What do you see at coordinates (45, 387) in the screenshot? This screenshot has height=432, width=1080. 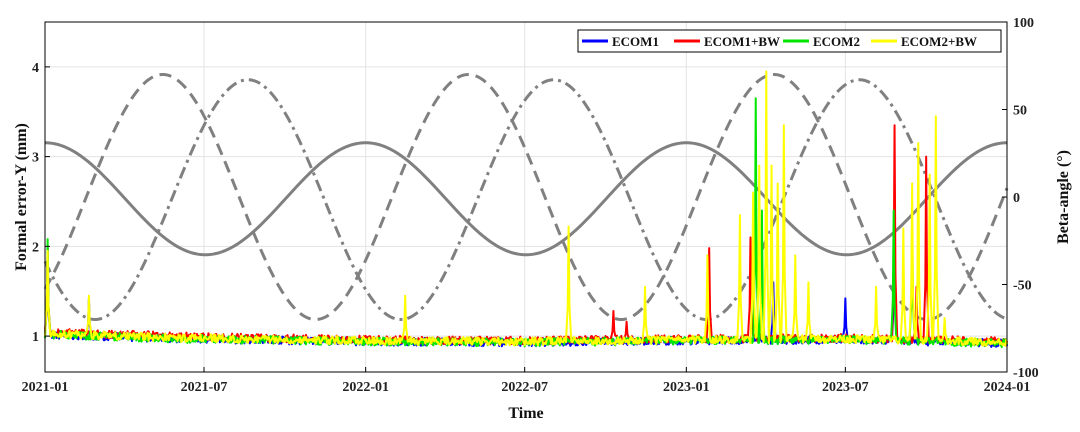 I see `x-tick-label: 2021-01` at bounding box center [45, 387].